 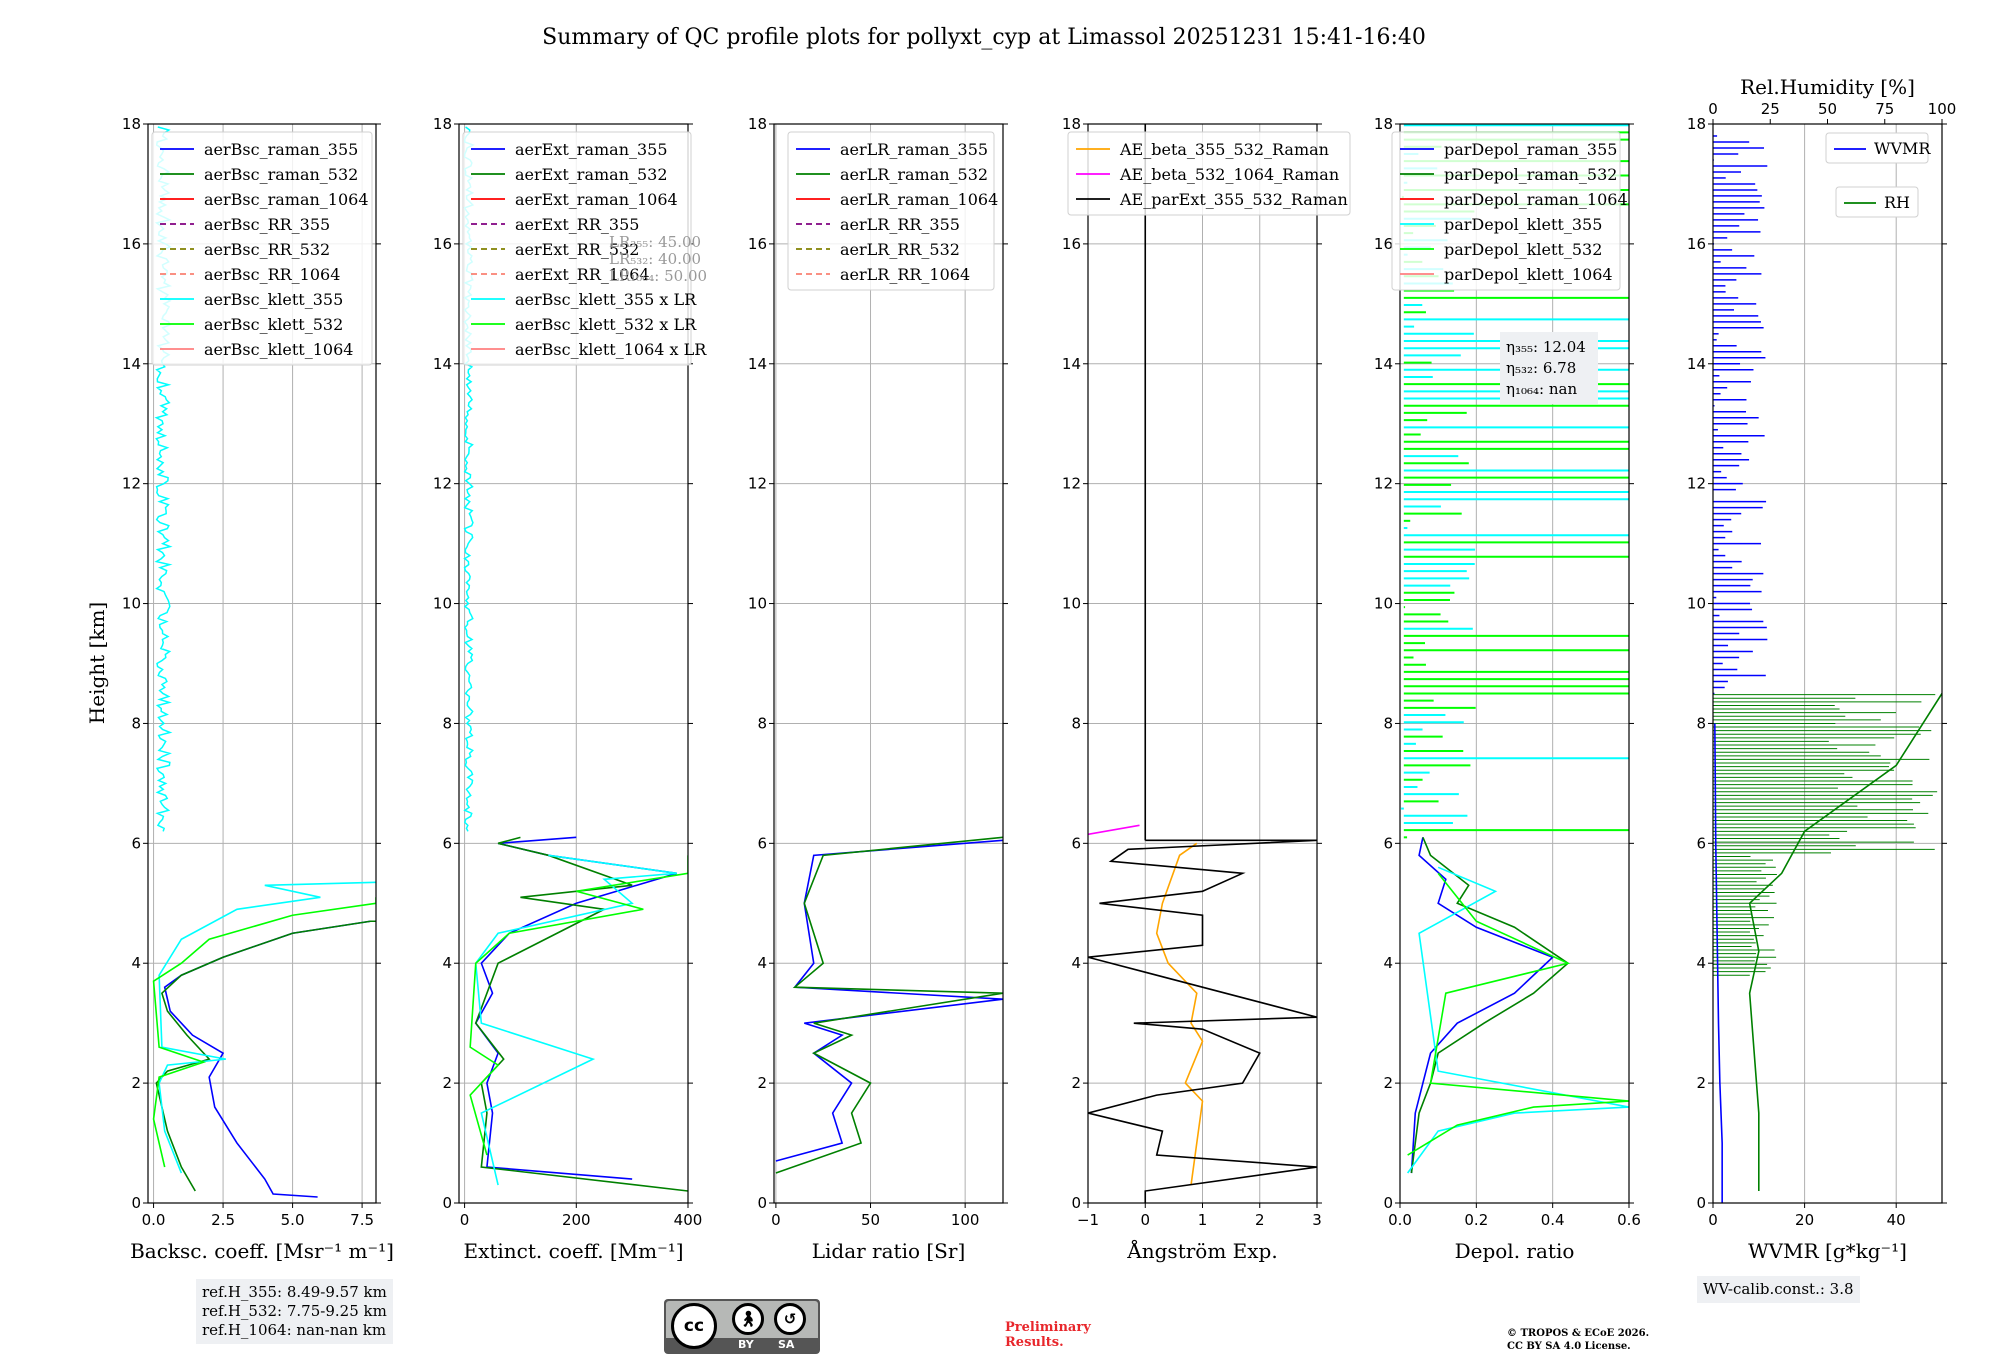 I want to click on eta-box: η₃₅₅: 12.04 η₅₃₂: 6.78 η₁₀₆₄: nan, so click(x=1549, y=368).